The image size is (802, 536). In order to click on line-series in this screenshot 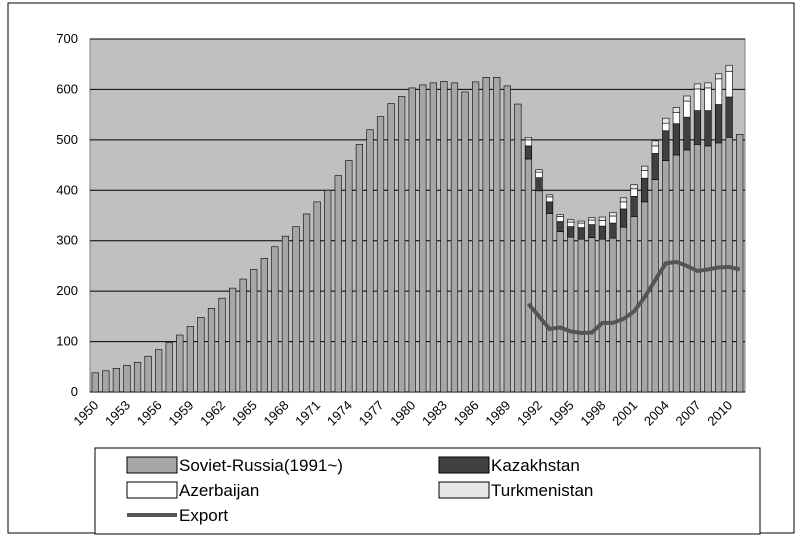, I will do `click(633, 297)`.